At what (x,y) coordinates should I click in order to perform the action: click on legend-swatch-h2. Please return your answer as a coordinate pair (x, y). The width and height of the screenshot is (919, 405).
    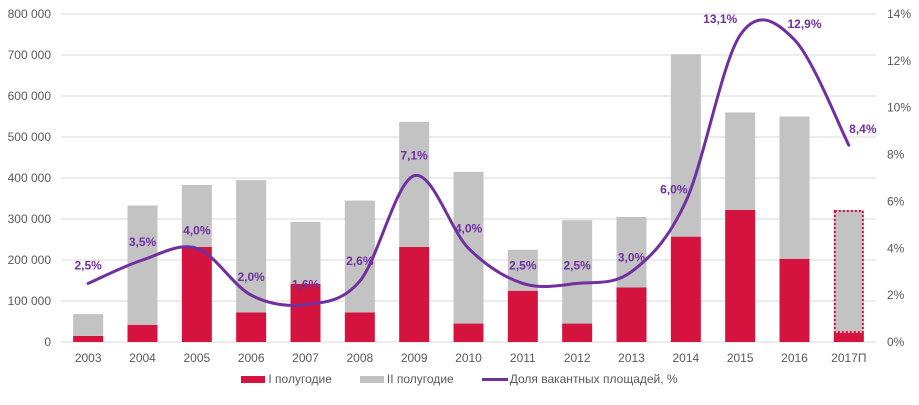
    Looking at the image, I should click on (371, 379).